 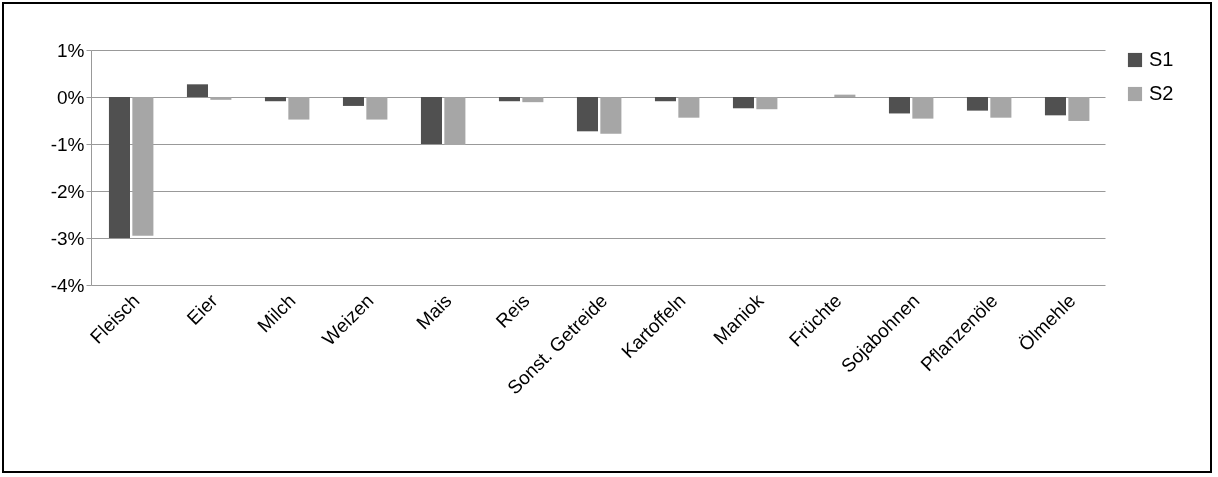 What do you see at coordinates (71, 50) in the screenshot?
I see `y-tick-label: 1%` at bounding box center [71, 50].